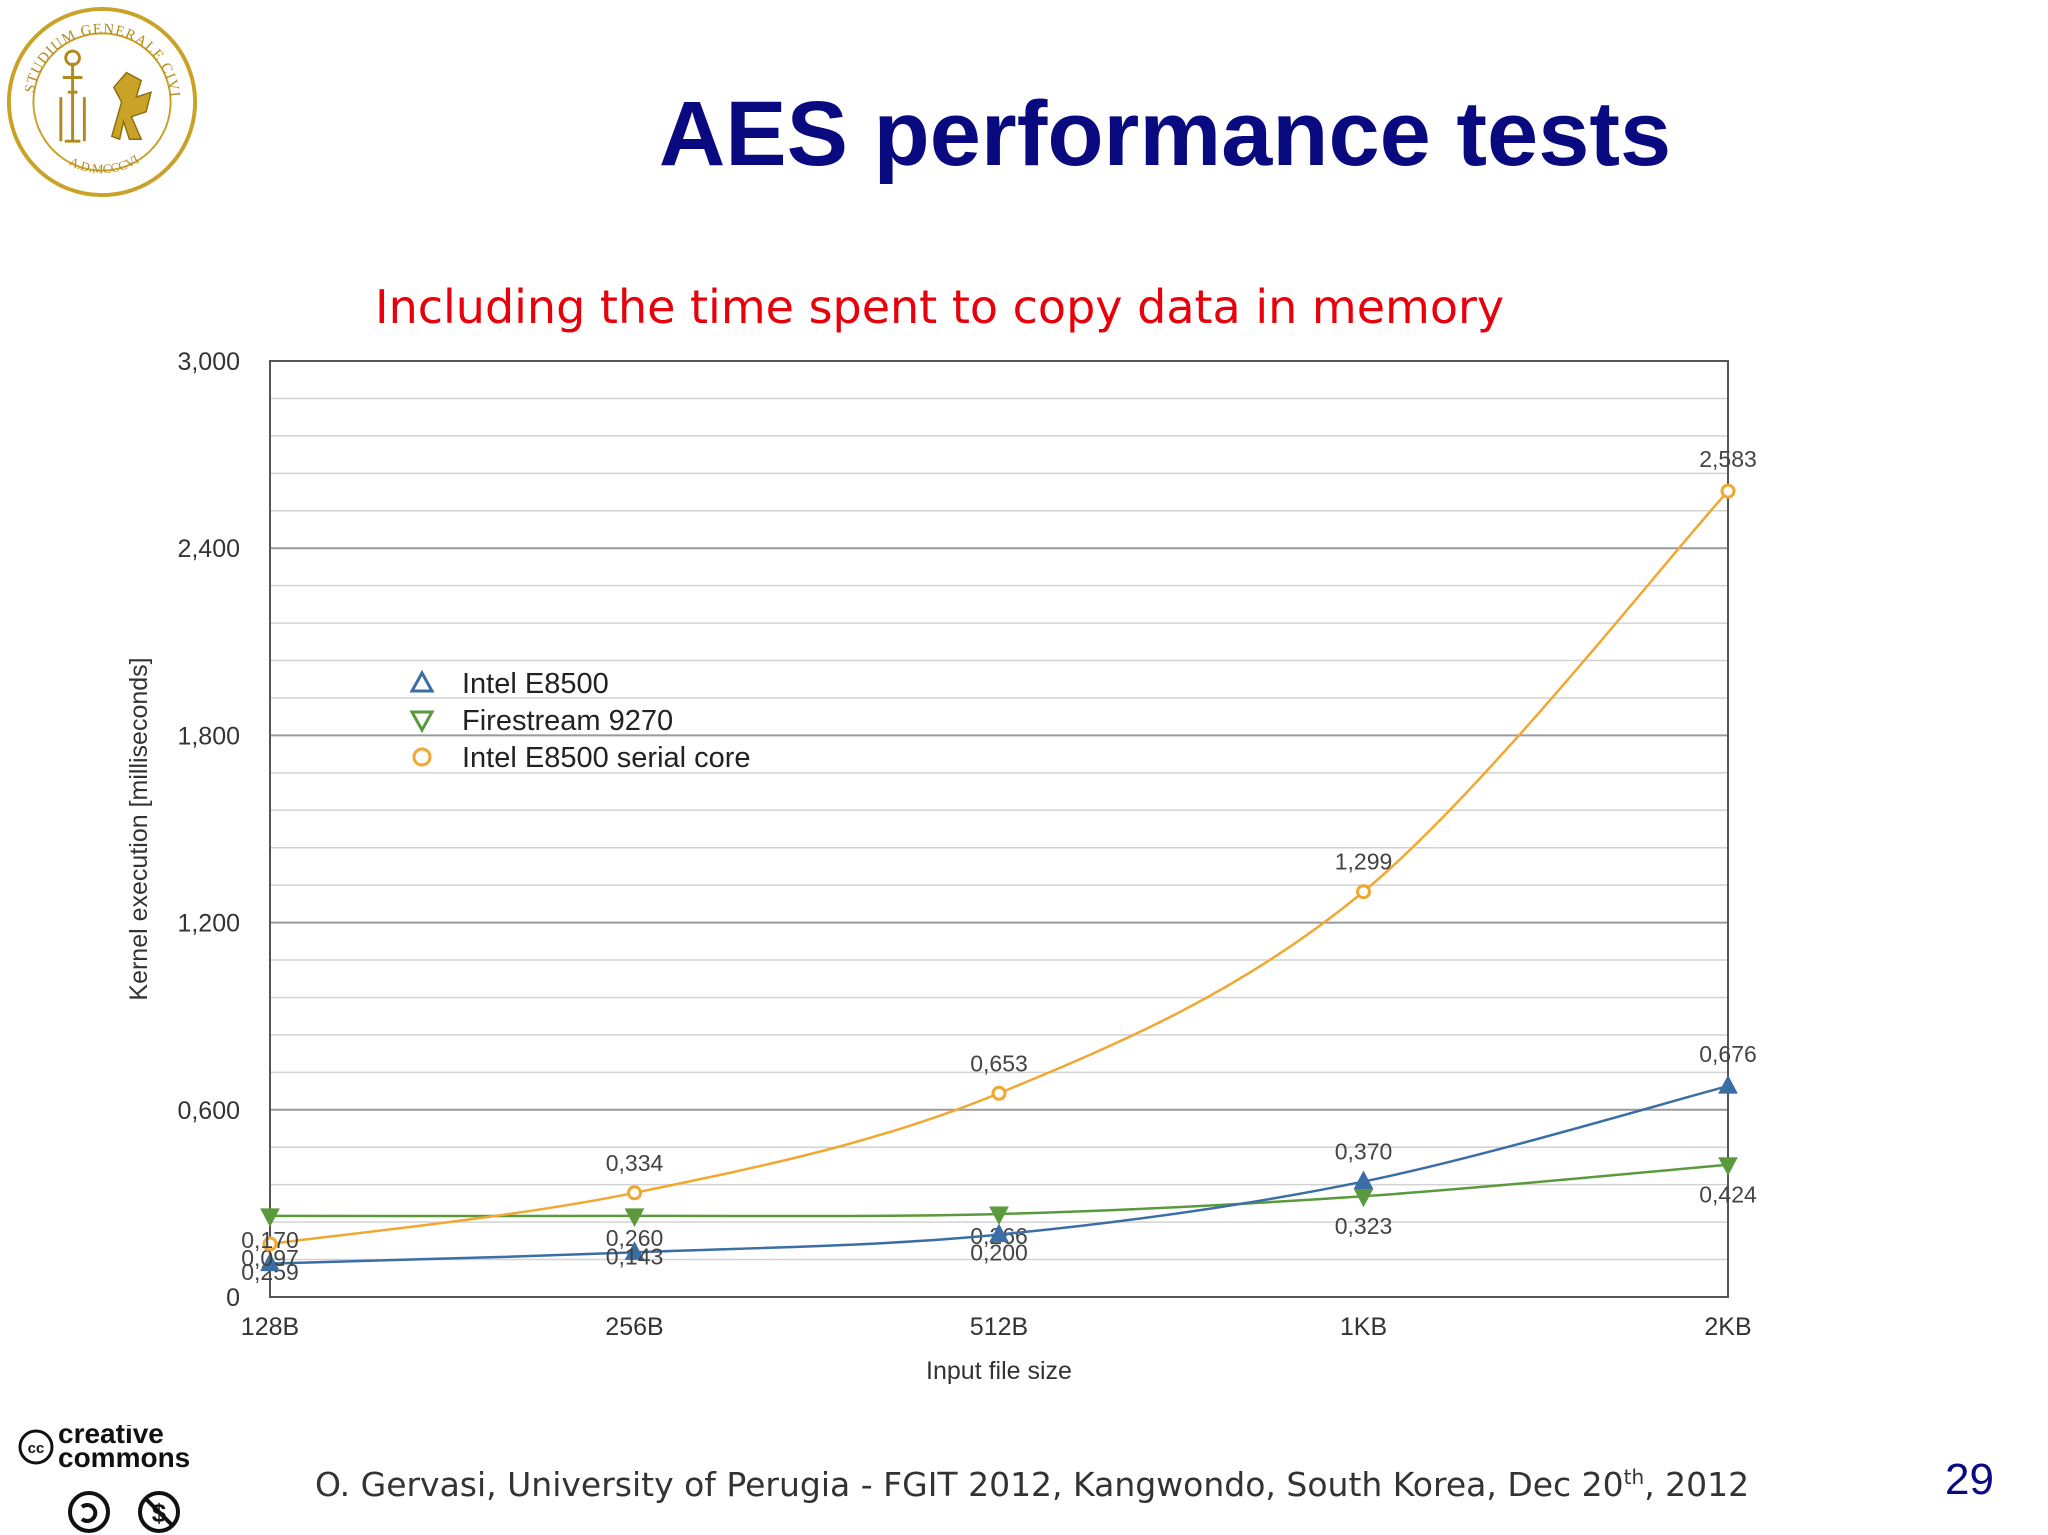  What do you see at coordinates (1364, 862) in the screenshot?
I see `data-label: 1,299` at bounding box center [1364, 862].